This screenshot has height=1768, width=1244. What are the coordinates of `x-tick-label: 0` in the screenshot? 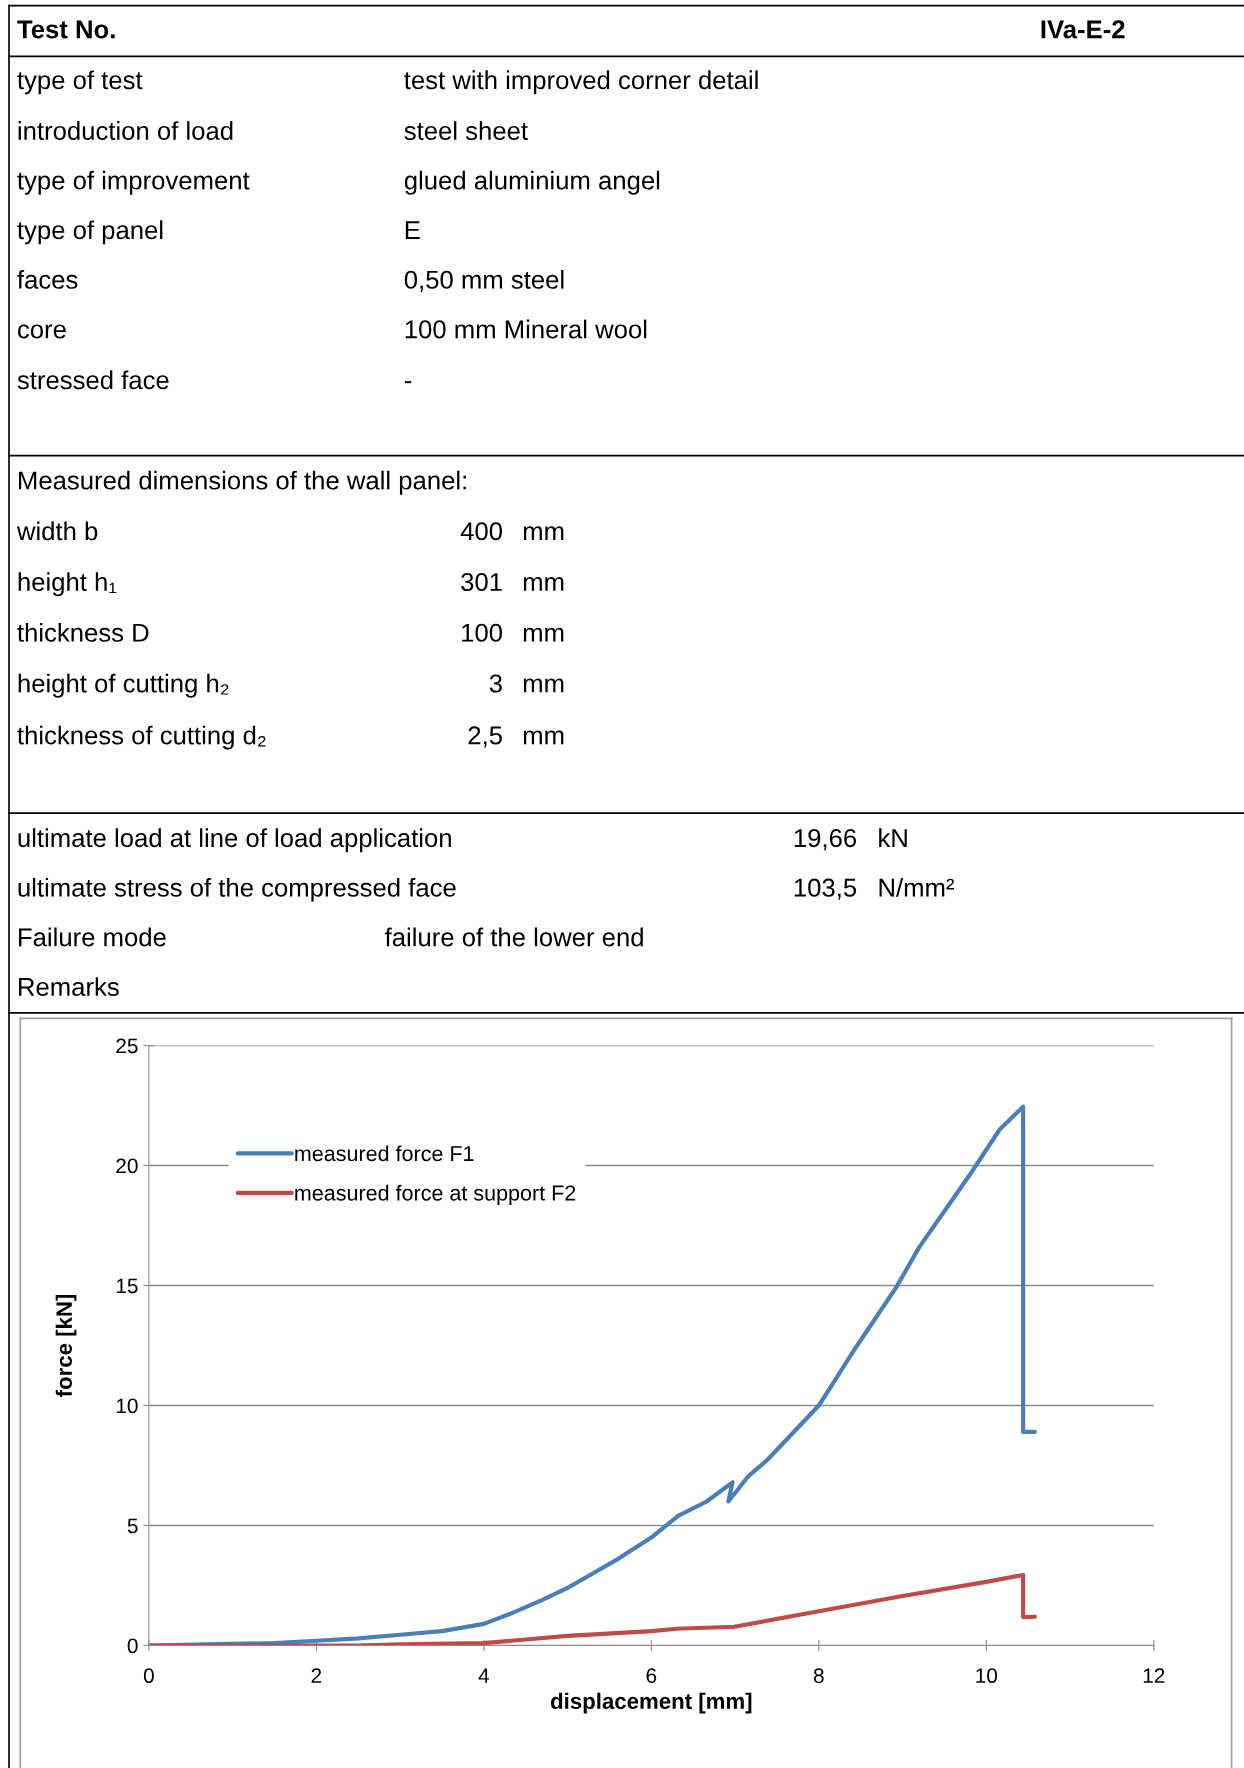 It's located at (148, 1676).